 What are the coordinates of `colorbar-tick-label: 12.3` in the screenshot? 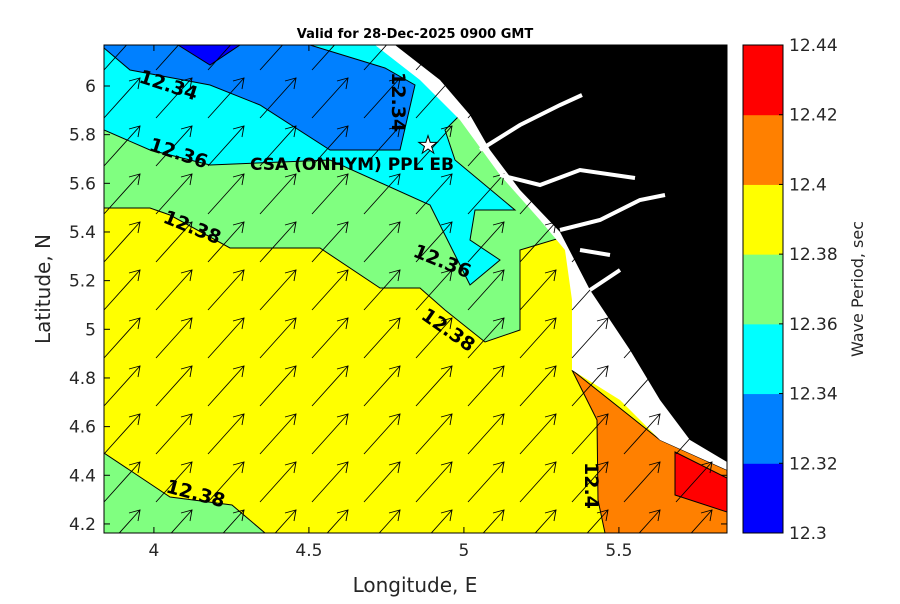 It's located at (808, 534).